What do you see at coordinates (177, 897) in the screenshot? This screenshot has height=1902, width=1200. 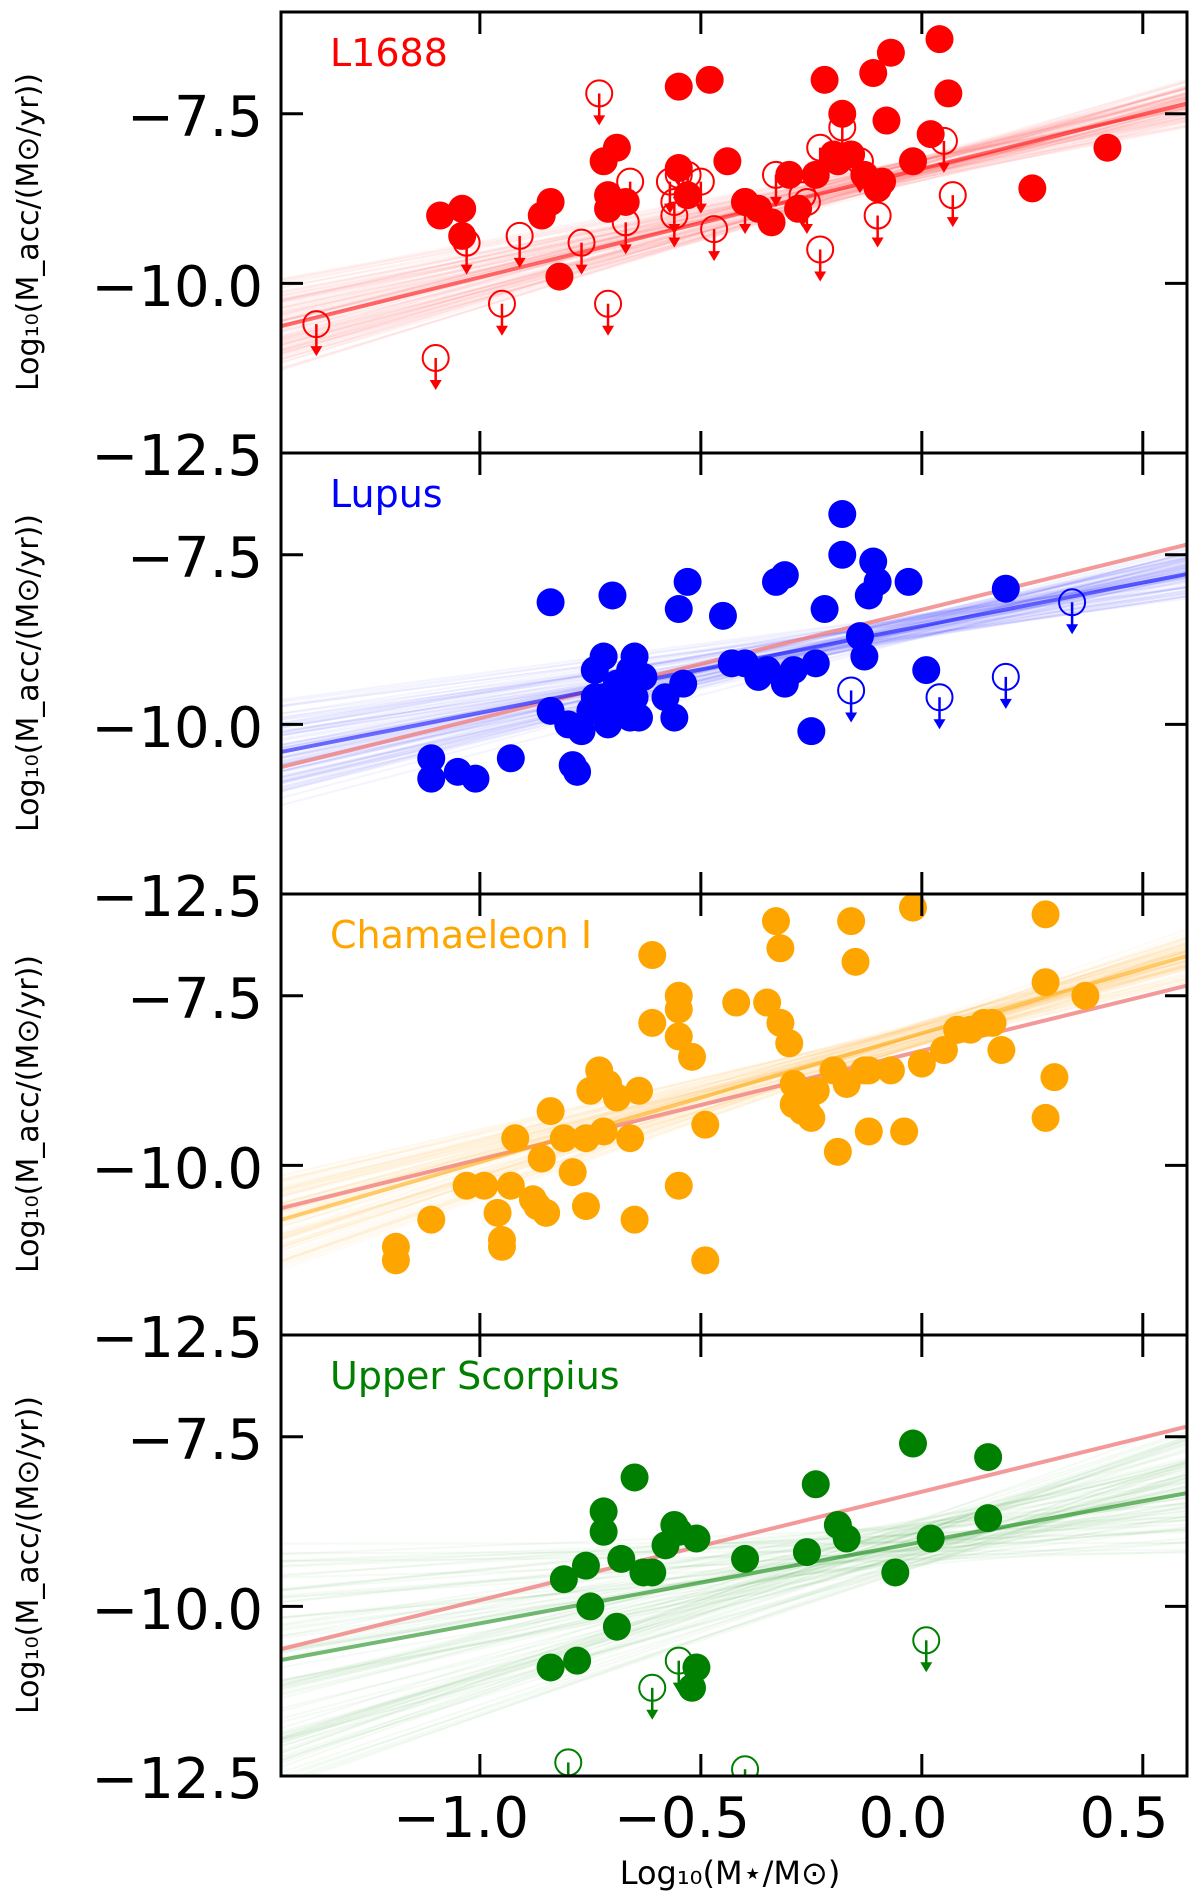 I see `y-tick-label: −12.5` at bounding box center [177, 897].